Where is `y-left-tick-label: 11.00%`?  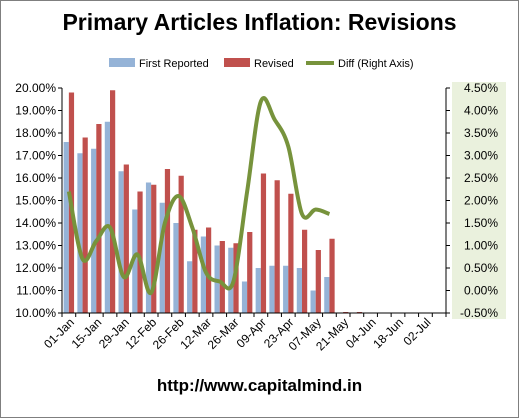 y-left-tick-label: 11.00% is located at coordinates (36, 291).